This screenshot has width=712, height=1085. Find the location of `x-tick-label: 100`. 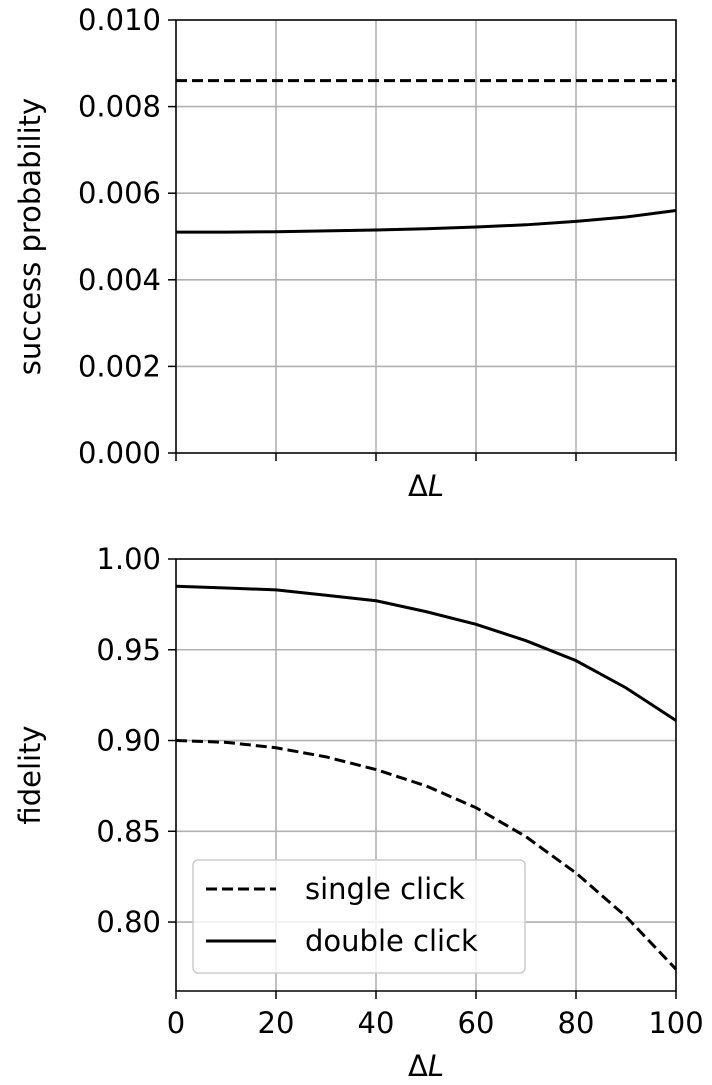

x-tick-label: 100 is located at coordinates (675, 1023).